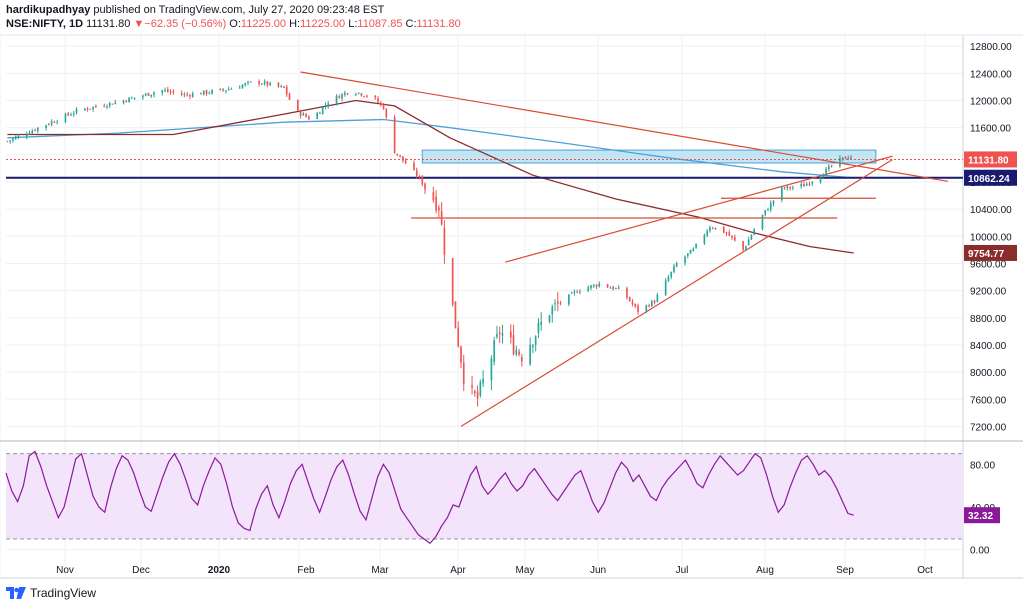 The height and width of the screenshot is (610, 1023). Describe the element at coordinates (141, 570) in the screenshot. I see `time-tick-label: Dec` at that location.